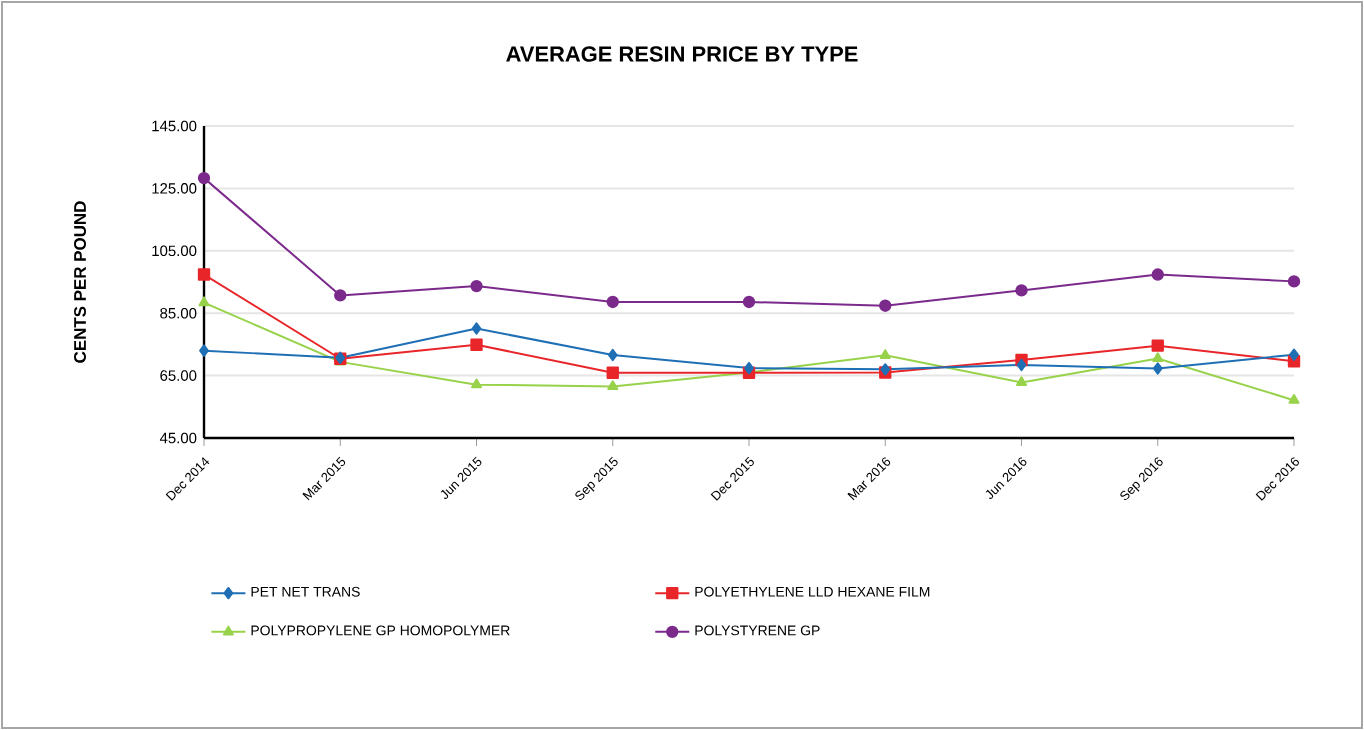 The height and width of the screenshot is (730, 1364). I want to click on chart-title: AVERAGE RESIN PRICE BY TYPE, so click(682, 54).